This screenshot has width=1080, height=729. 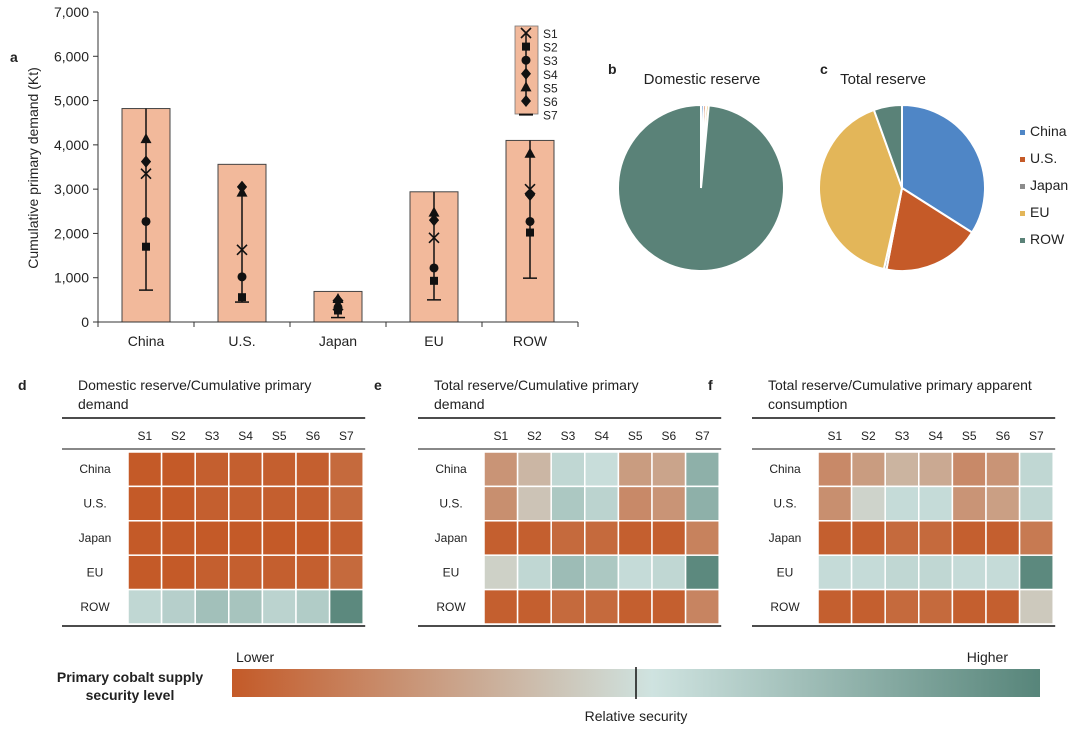 What do you see at coordinates (861, 189) in the screenshot?
I see `pie-c-slice-eu` at bounding box center [861, 189].